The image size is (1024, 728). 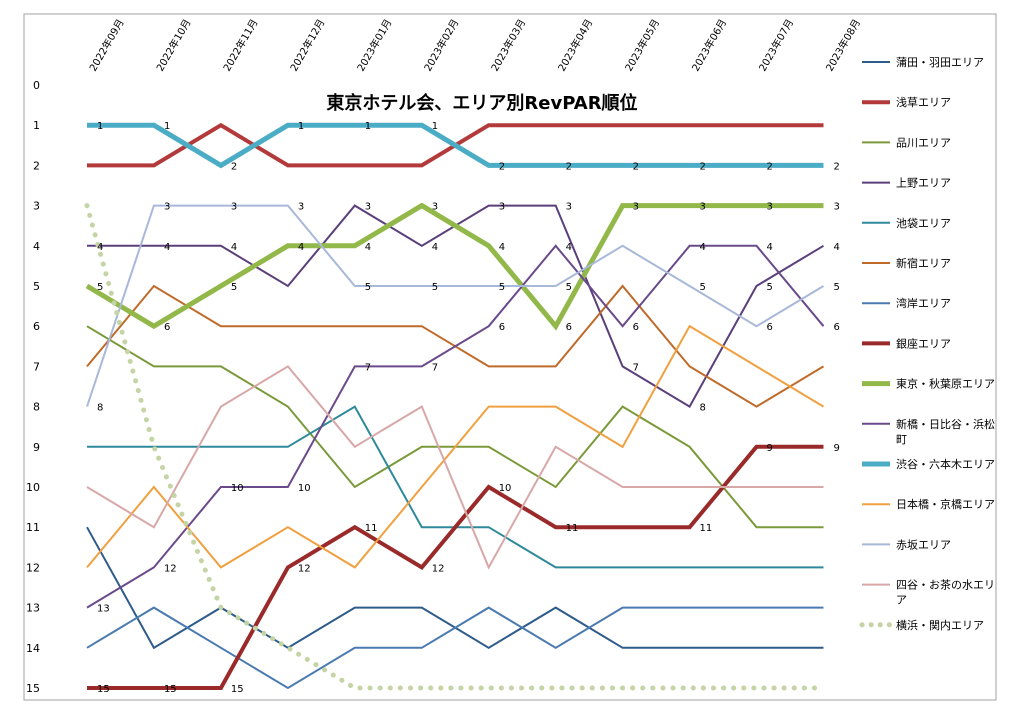 What do you see at coordinates (36, 366) in the screenshot?
I see `y-tick-label: 7` at bounding box center [36, 366].